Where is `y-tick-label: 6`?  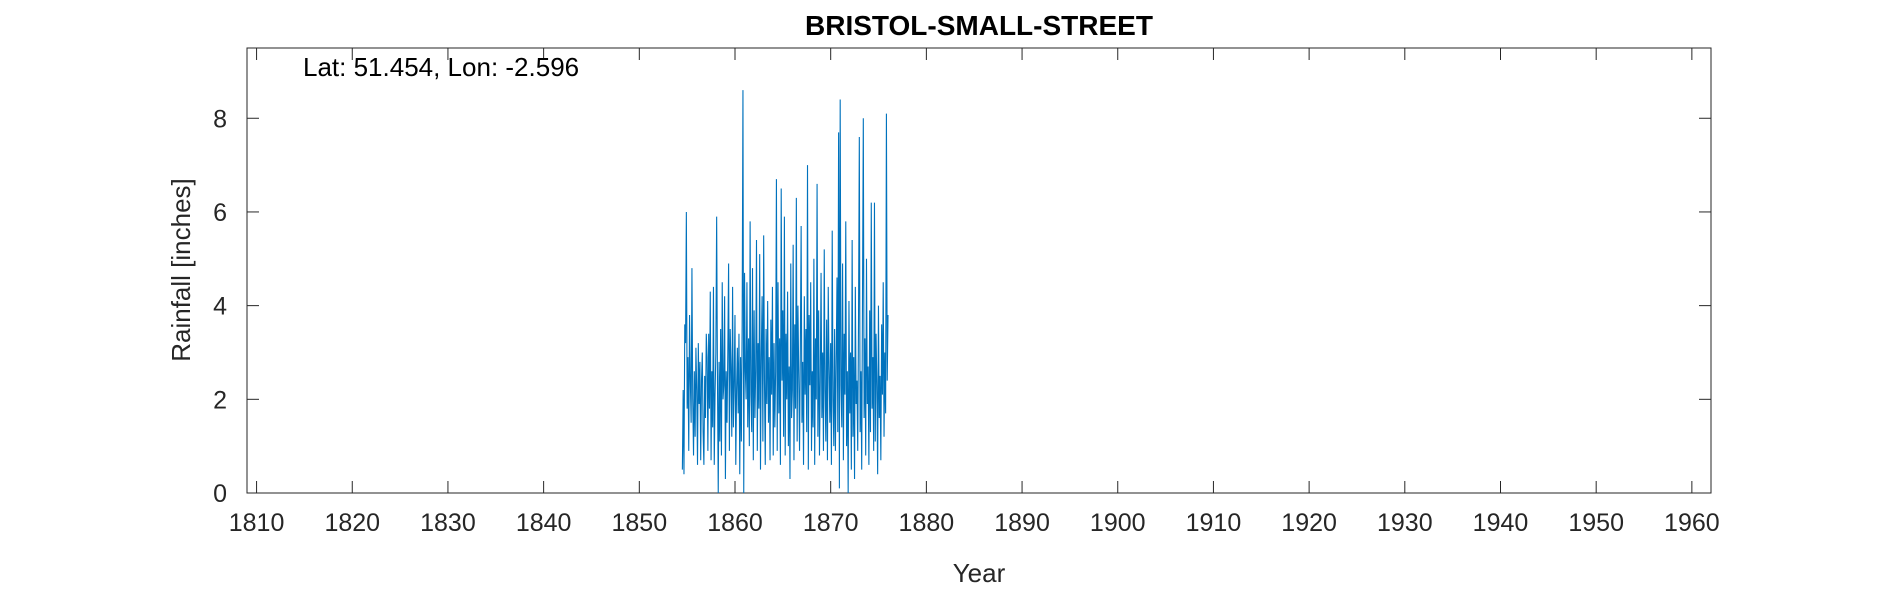
y-tick-label: 6 is located at coordinates (220, 213).